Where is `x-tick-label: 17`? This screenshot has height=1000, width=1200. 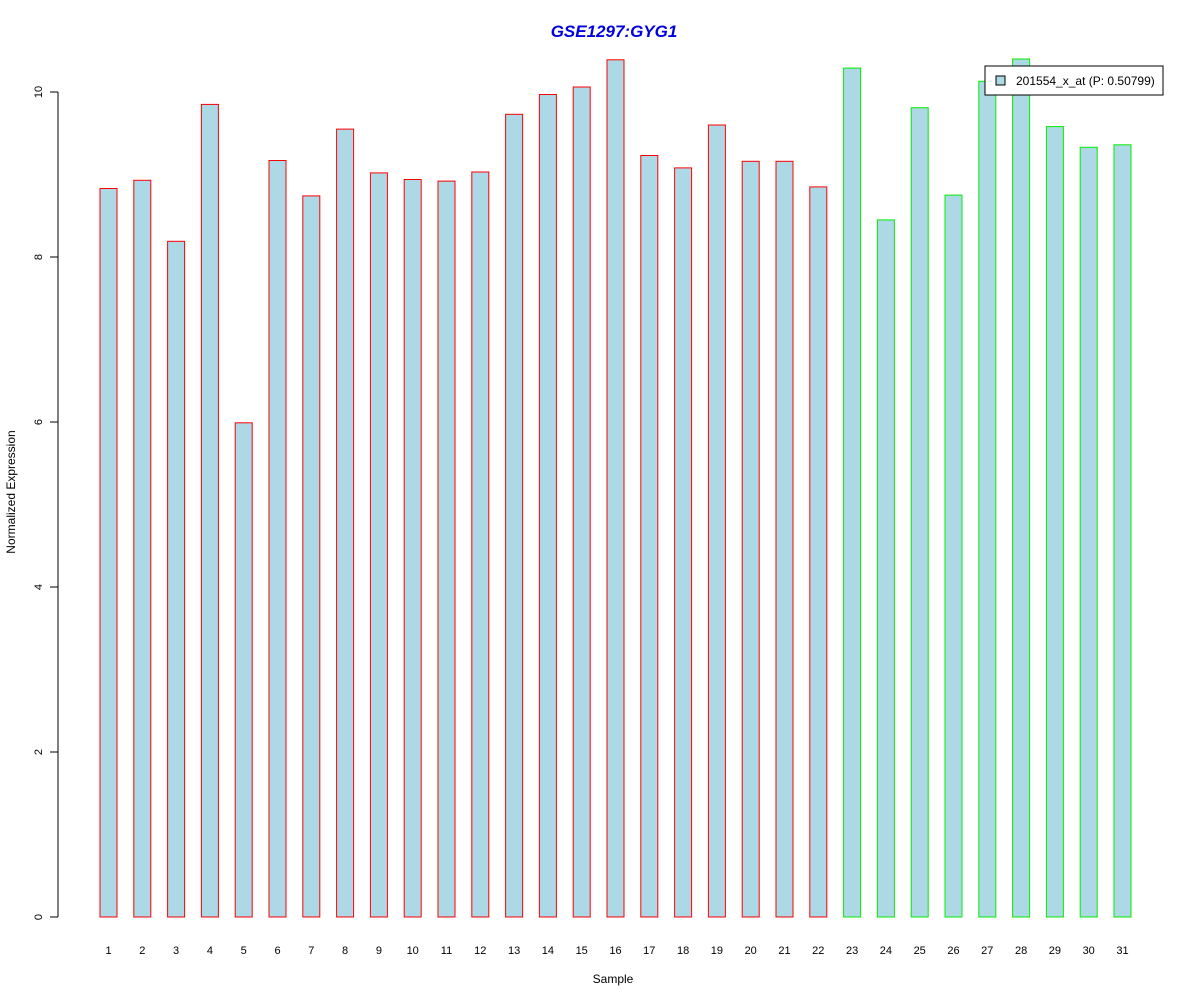 x-tick-label: 17 is located at coordinates (649, 951).